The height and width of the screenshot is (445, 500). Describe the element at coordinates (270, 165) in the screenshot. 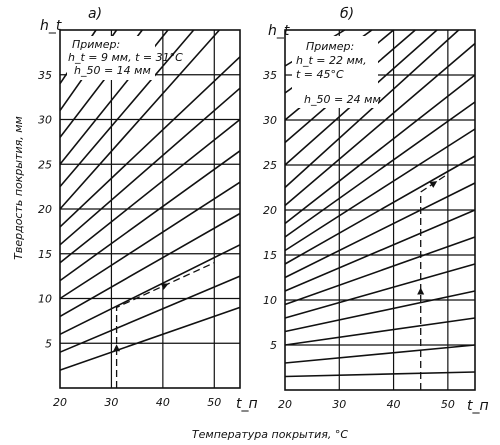

I see `y-tick-label-b: 25` at that location.